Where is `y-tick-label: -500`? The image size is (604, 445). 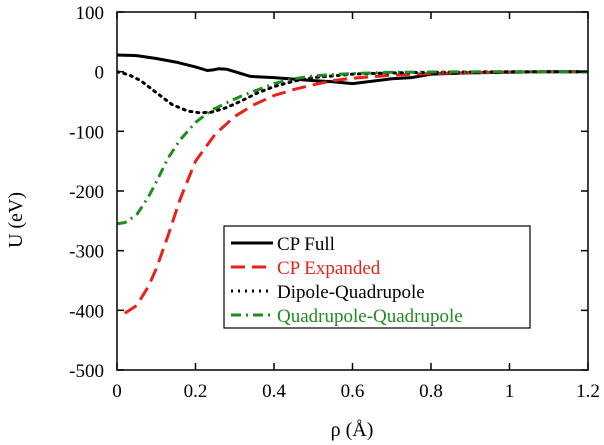
y-tick-label: -500 is located at coordinates (86, 371).